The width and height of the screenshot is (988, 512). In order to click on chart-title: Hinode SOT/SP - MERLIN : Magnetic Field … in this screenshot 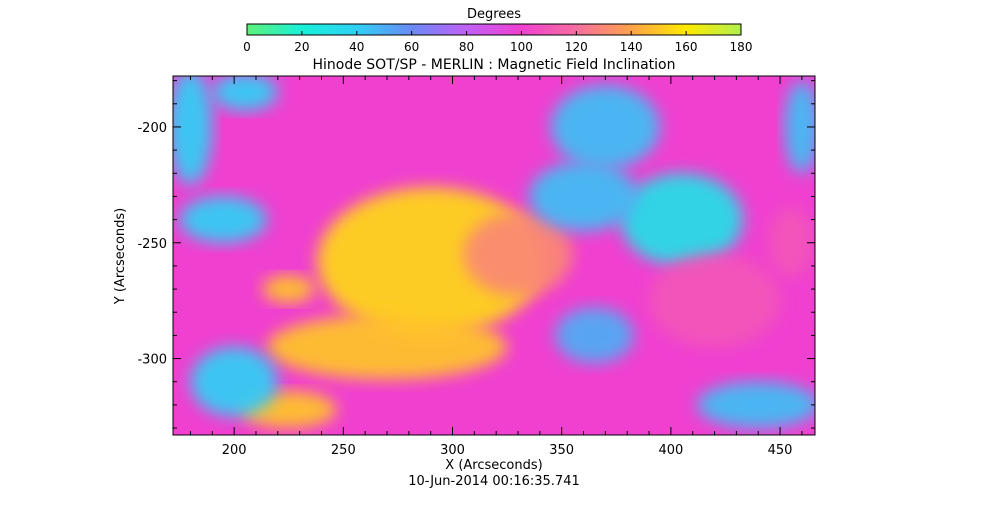, I will do `click(493, 65)`.